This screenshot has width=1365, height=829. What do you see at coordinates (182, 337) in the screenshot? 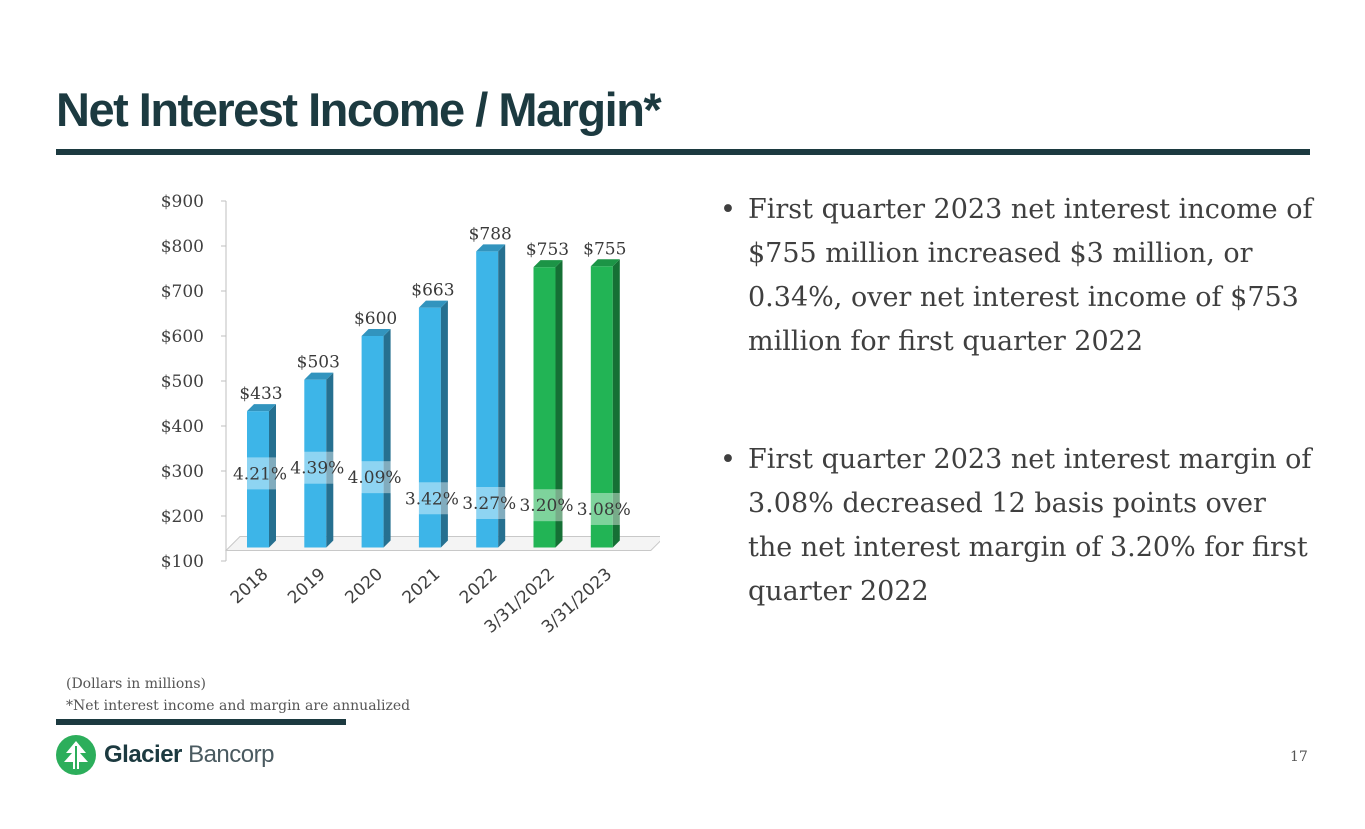
I see `y-tick-label: $600` at bounding box center [182, 337].